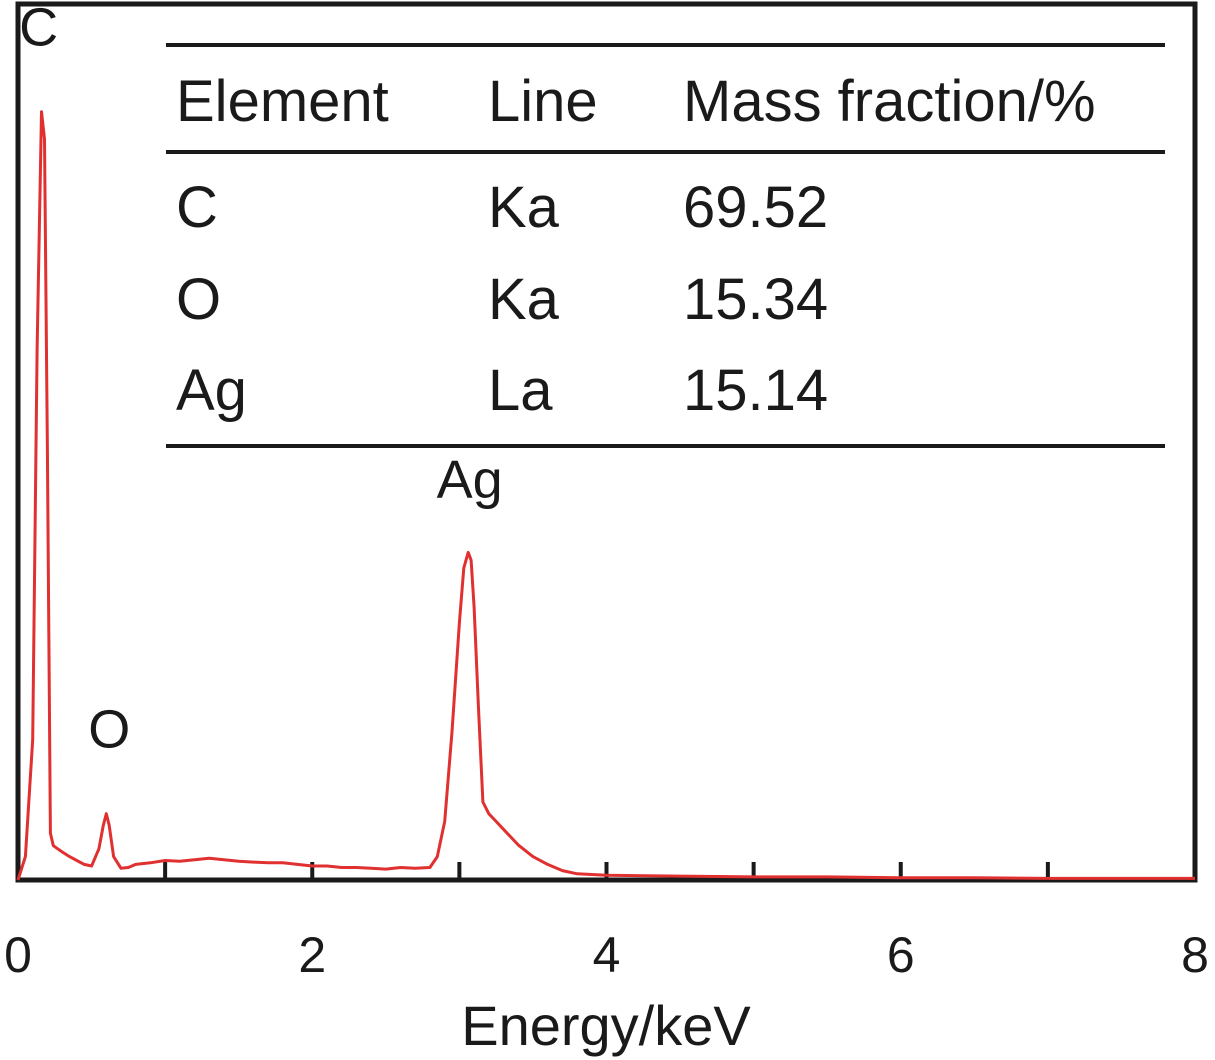 The width and height of the screenshot is (1215, 1060). I want to click on table-cell-mass-fraction: 15.14, so click(755, 390).